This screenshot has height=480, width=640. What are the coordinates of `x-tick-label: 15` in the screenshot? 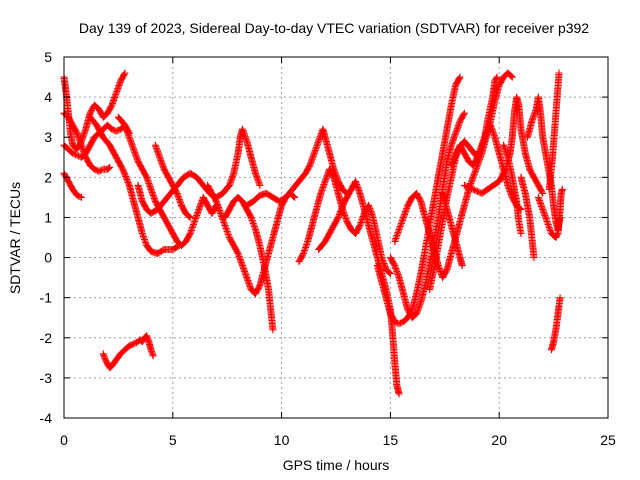 It's located at (391, 440).